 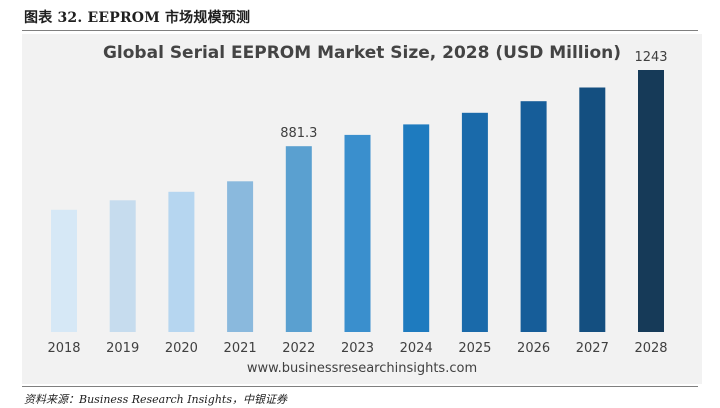 What do you see at coordinates (360, 386) in the screenshot?
I see `bottom-rule` at bounding box center [360, 386].